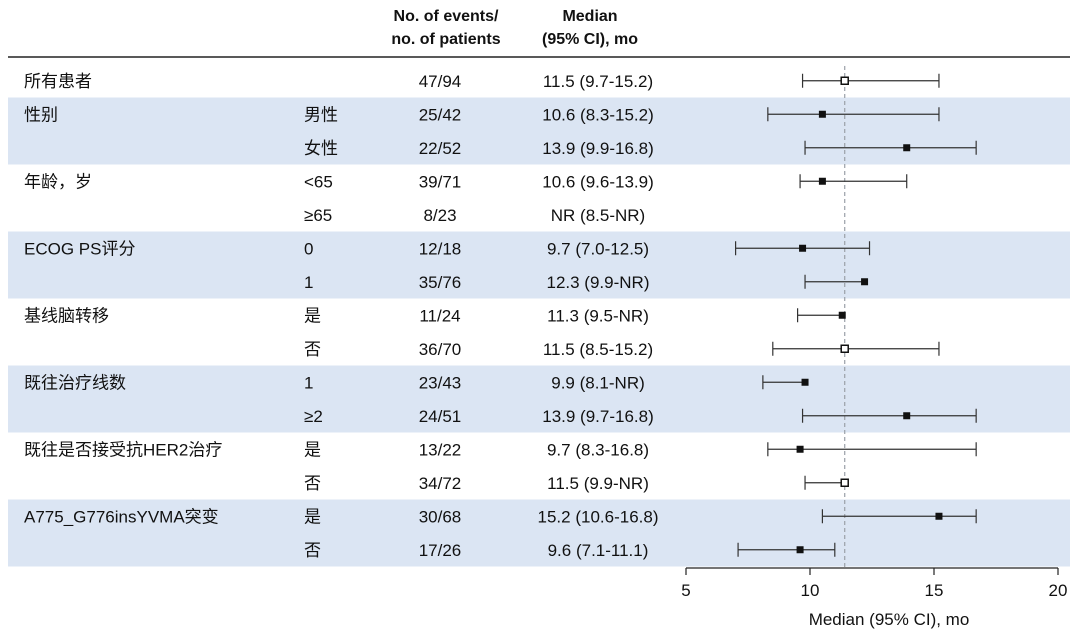 The width and height of the screenshot is (1080, 637). What do you see at coordinates (440, 550) in the screenshot?
I see `events-cell: 17/26` at bounding box center [440, 550].